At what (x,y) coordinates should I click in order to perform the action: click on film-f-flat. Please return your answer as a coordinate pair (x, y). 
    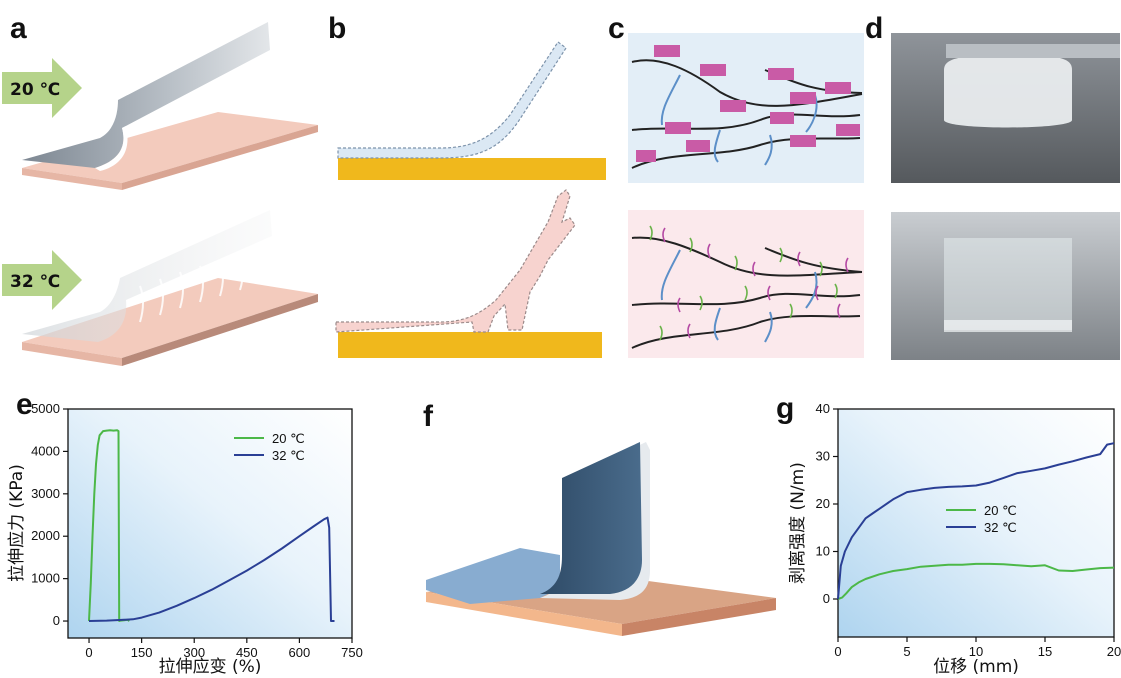
    Looking at the image, I should click on (493, 576).